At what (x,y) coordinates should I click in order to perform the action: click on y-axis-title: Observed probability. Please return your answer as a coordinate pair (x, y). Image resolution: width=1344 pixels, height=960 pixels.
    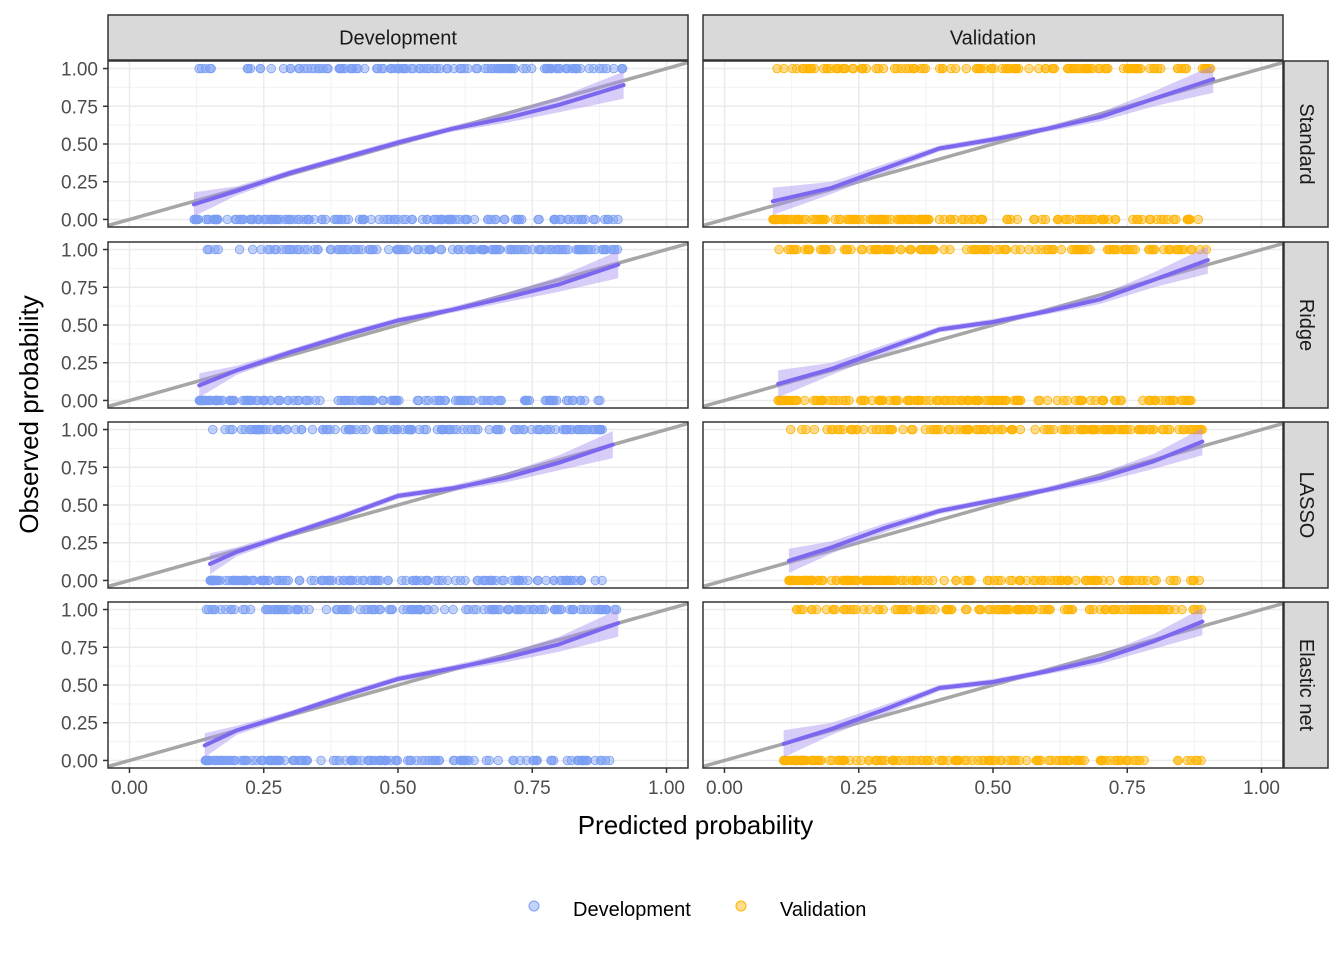
    Looking at the image, I should click on (29, 414).